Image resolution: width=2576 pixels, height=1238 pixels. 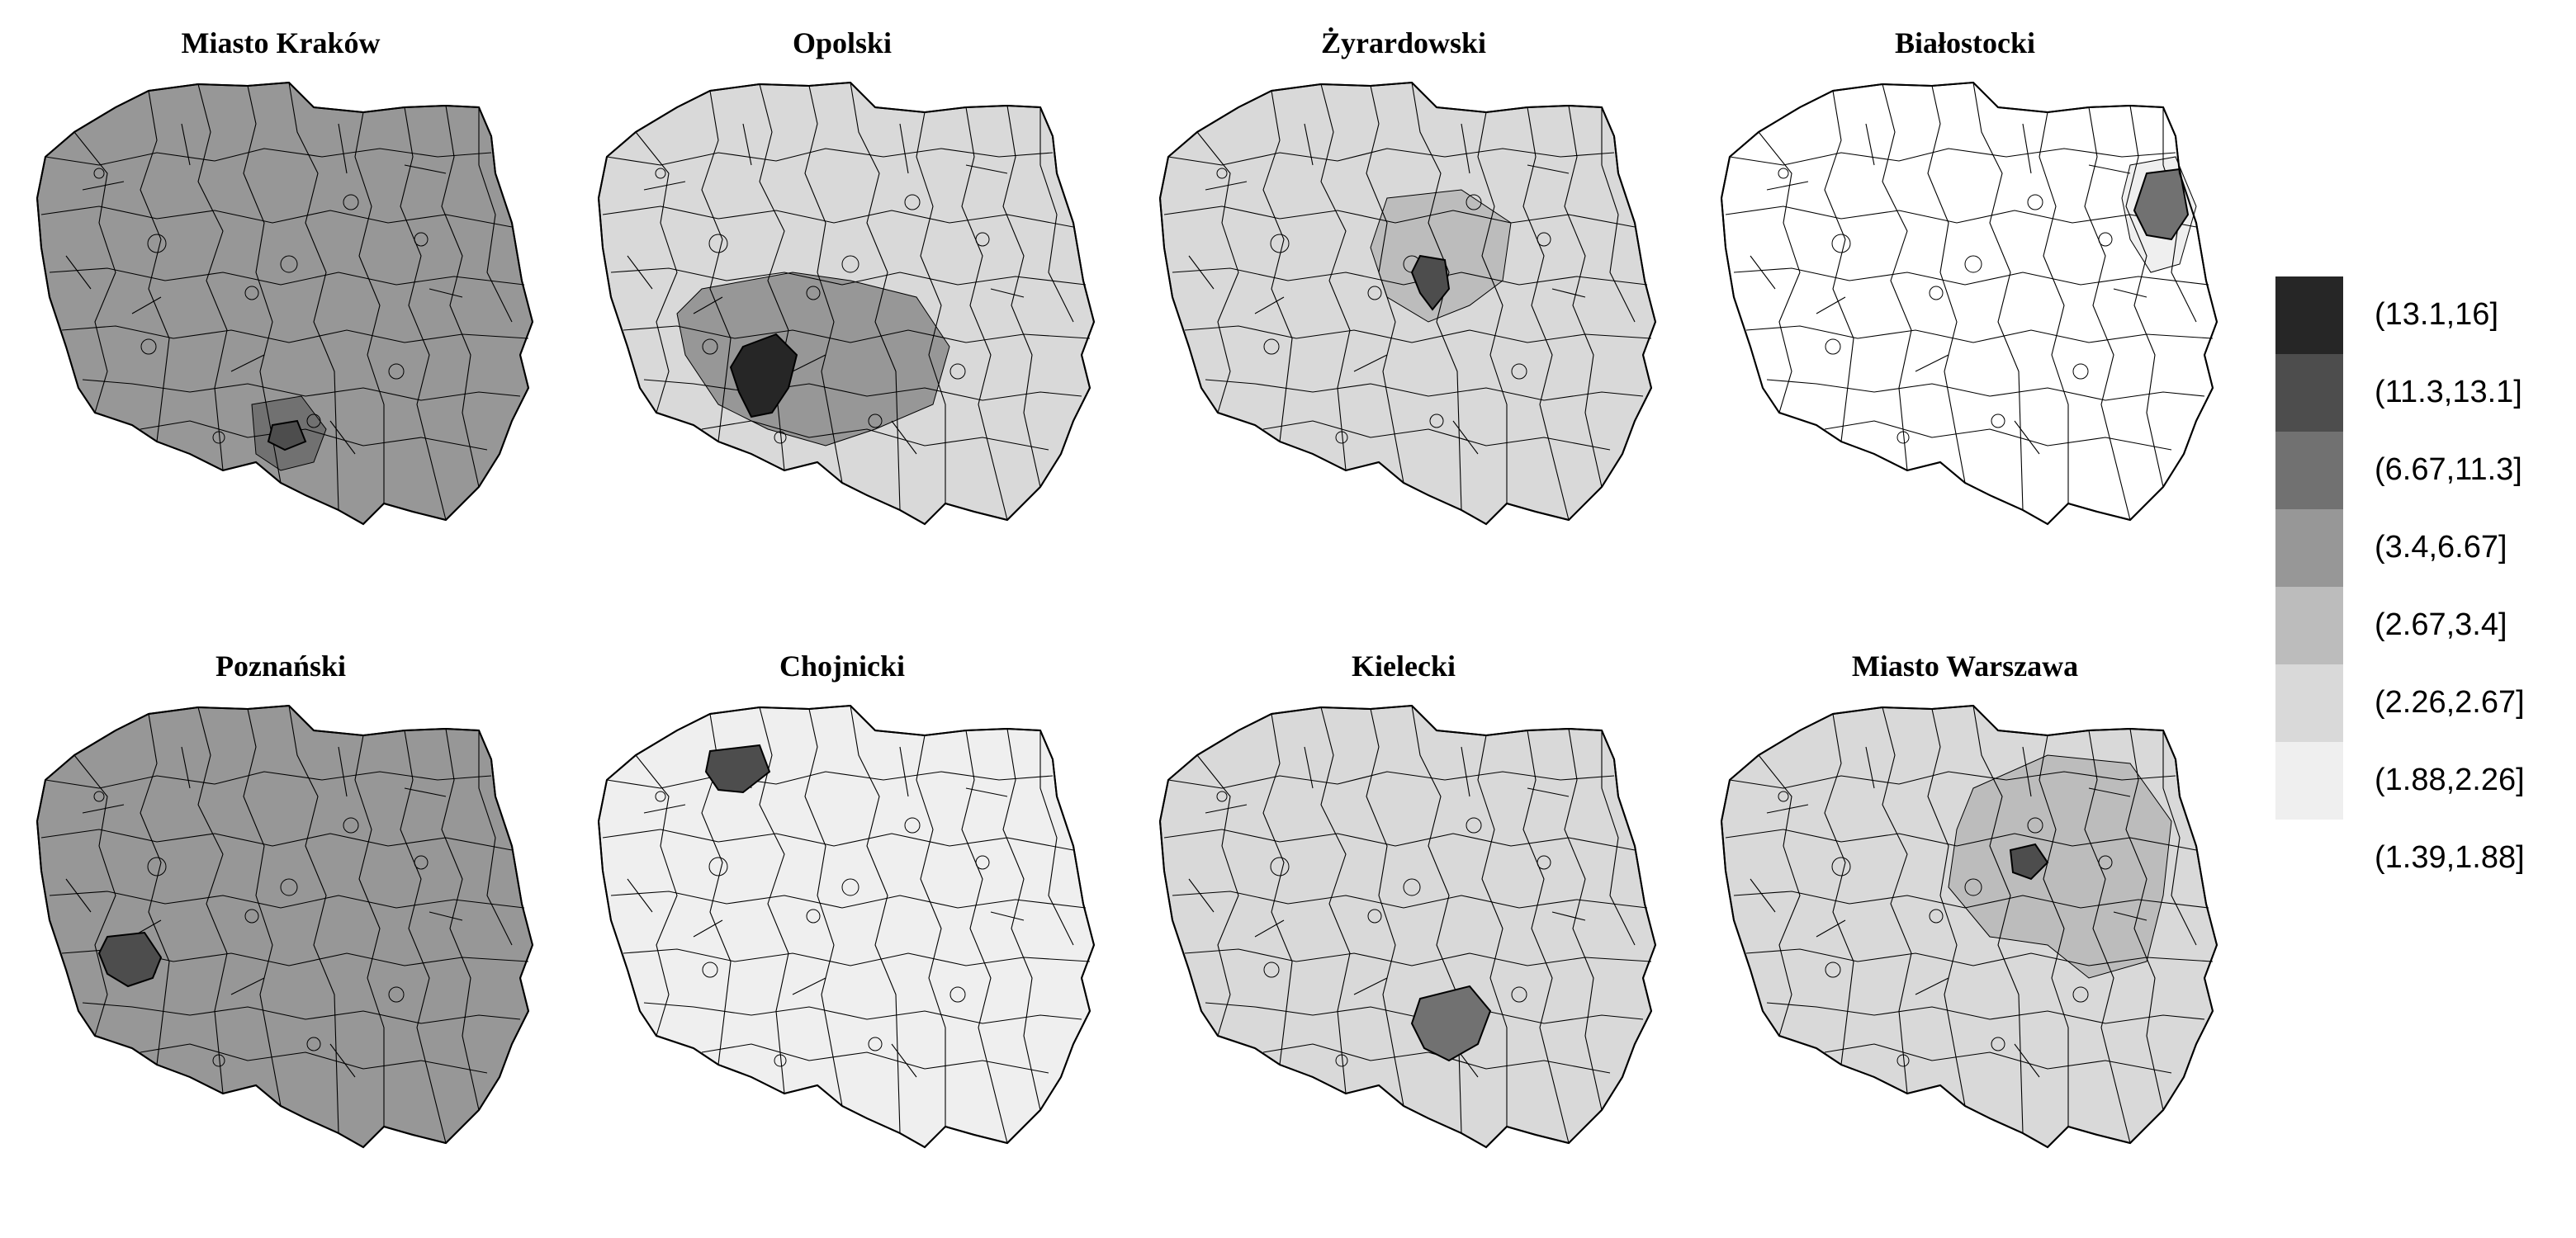 I want to click on map-panel-warszawa: Miasto Warszawa, so click(x=1965, y=937).